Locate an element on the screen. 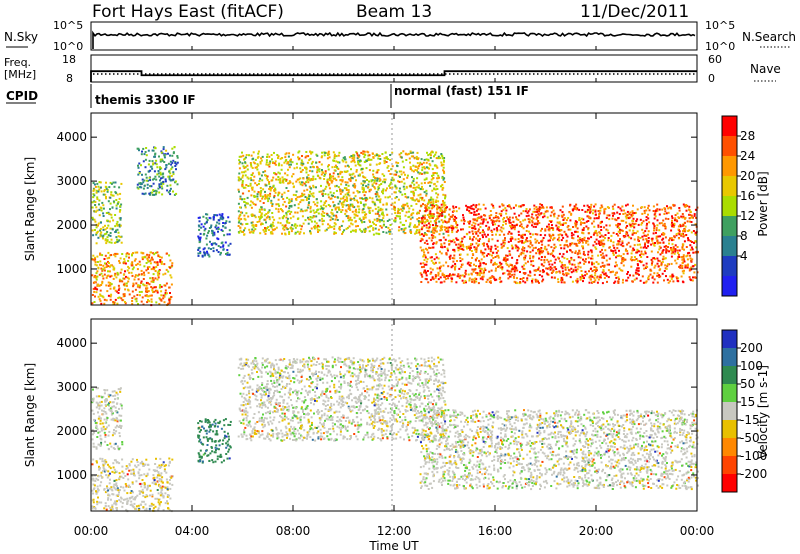  velocity-cbar-tick-2: 50 is located at coordinates (747, 384).